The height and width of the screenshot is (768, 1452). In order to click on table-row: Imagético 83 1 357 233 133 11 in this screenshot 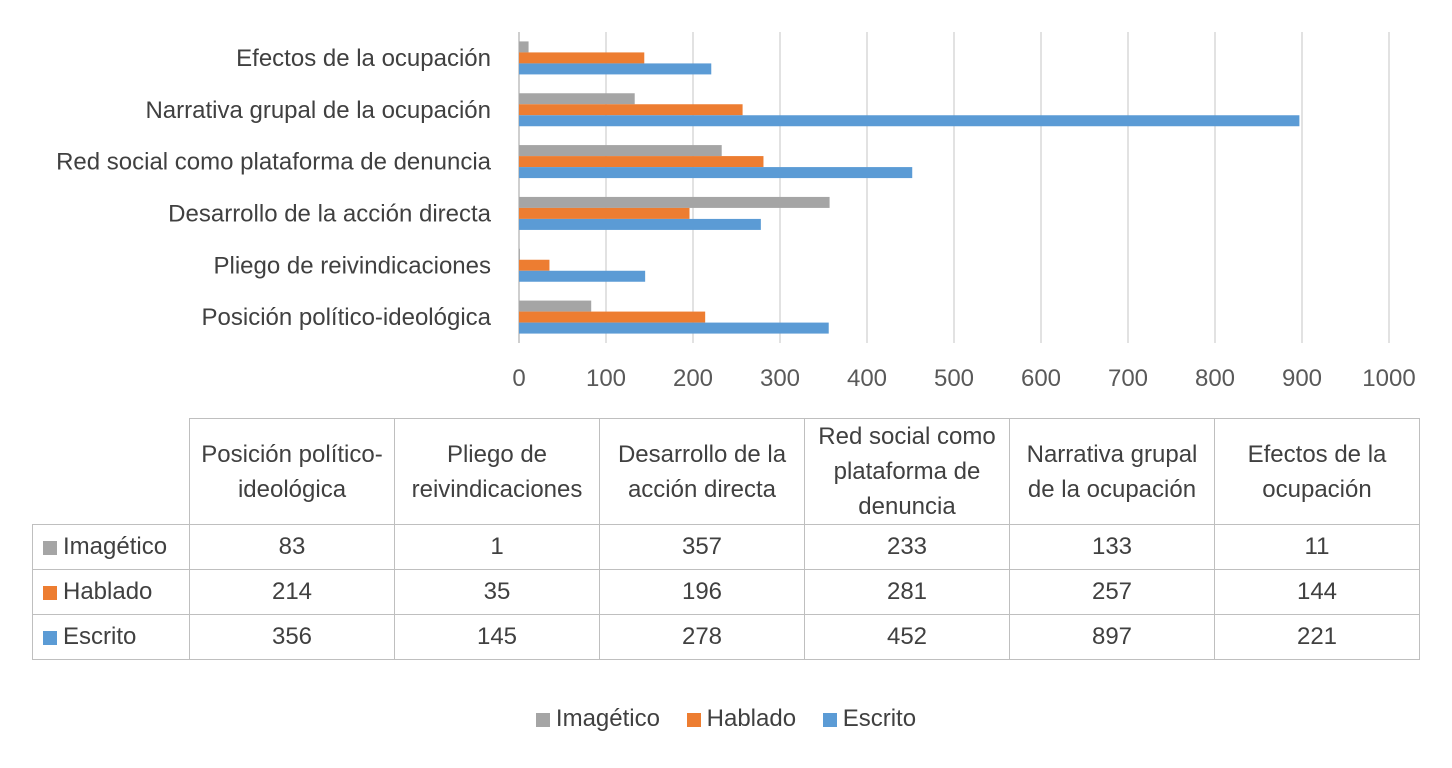, I will do `click(726, 547)`.